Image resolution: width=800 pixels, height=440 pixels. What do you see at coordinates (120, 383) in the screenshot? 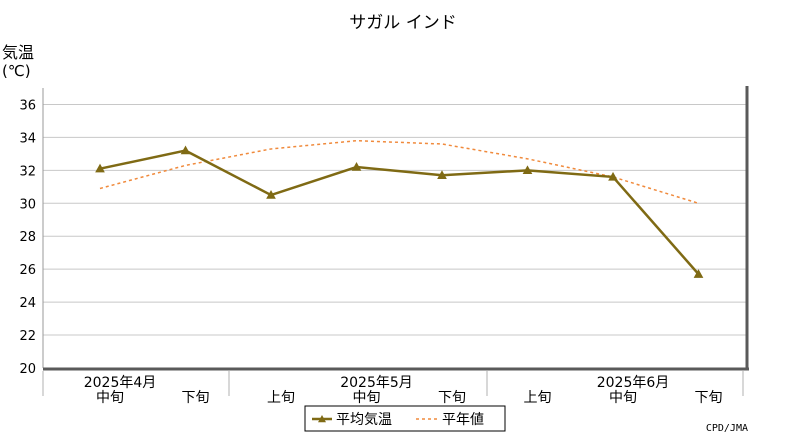
I see `month-label: 2025年4月` at bounding box center [120, 383].